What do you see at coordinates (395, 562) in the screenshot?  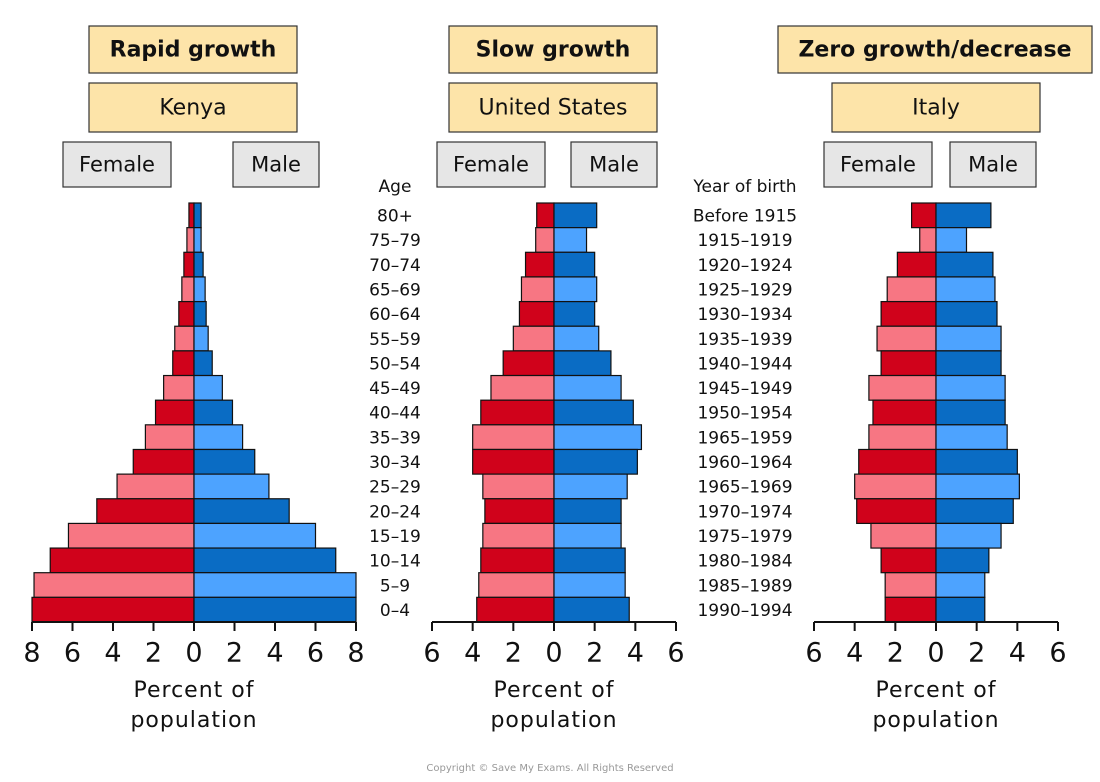 I see `y-tick-label: 10–14` at bounding box center [395, 562].